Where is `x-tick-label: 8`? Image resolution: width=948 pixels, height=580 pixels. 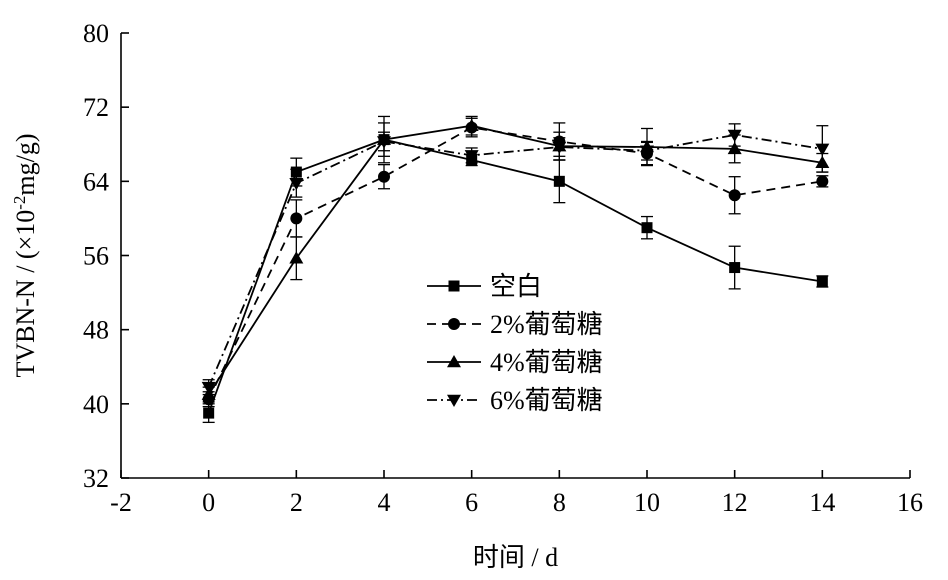
x-tick-label: 8 is located at coordinates (559, 502).